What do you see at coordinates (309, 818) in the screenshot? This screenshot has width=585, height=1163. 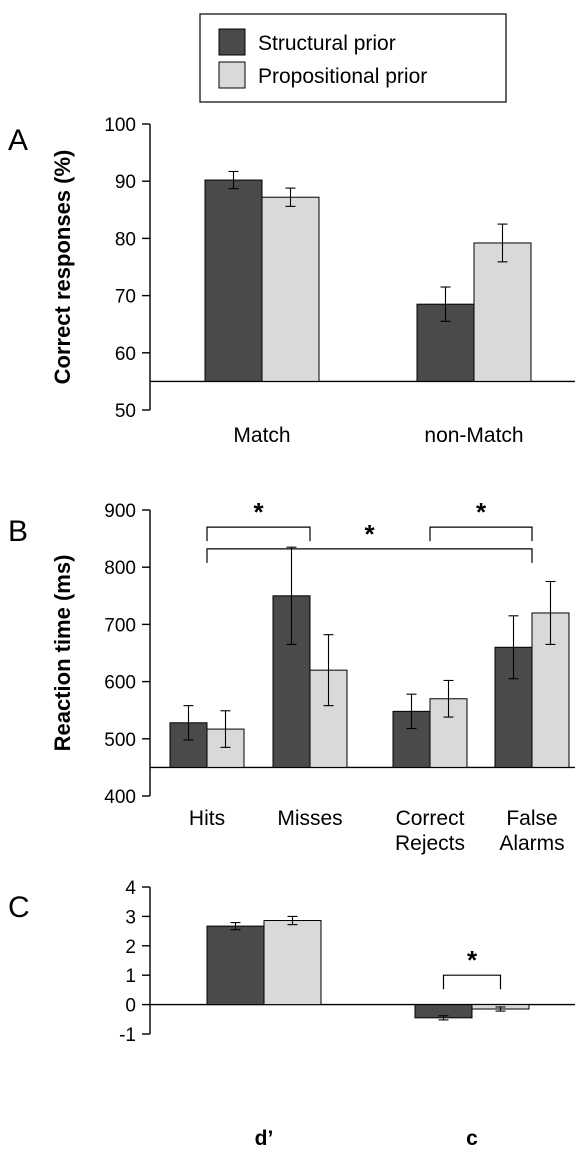 I see `x-category-label: Misses` at bounding box center [309, 818].